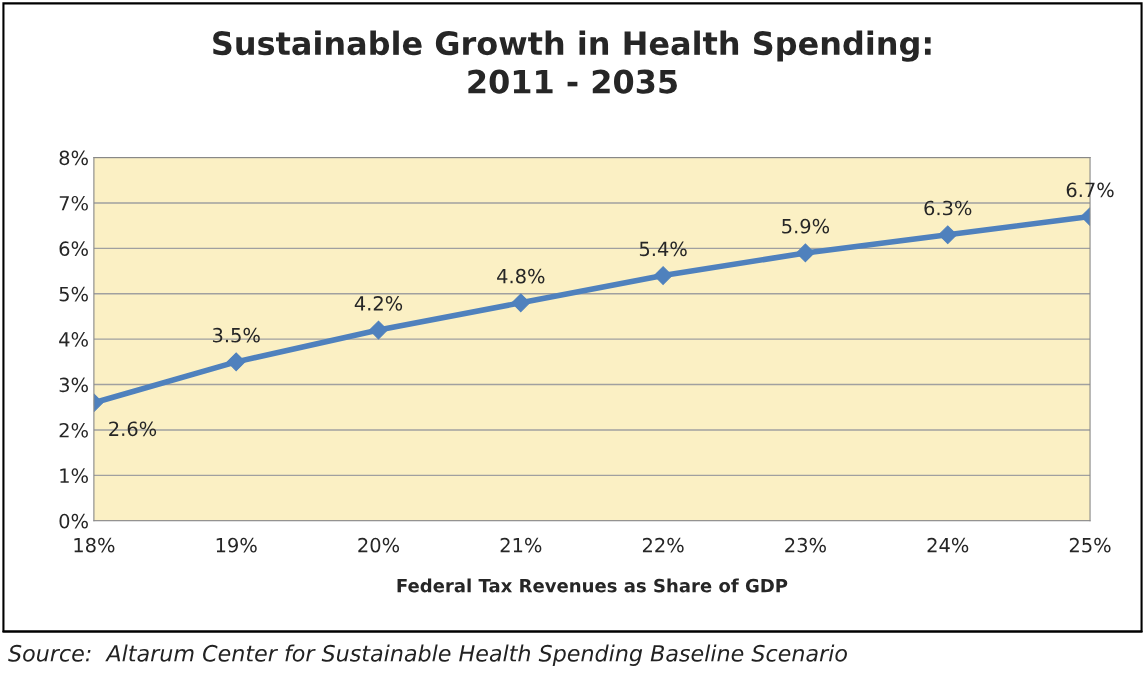 The image size is (1145, 679). I want to click on data-label: 5.4%, so click(663, 249).